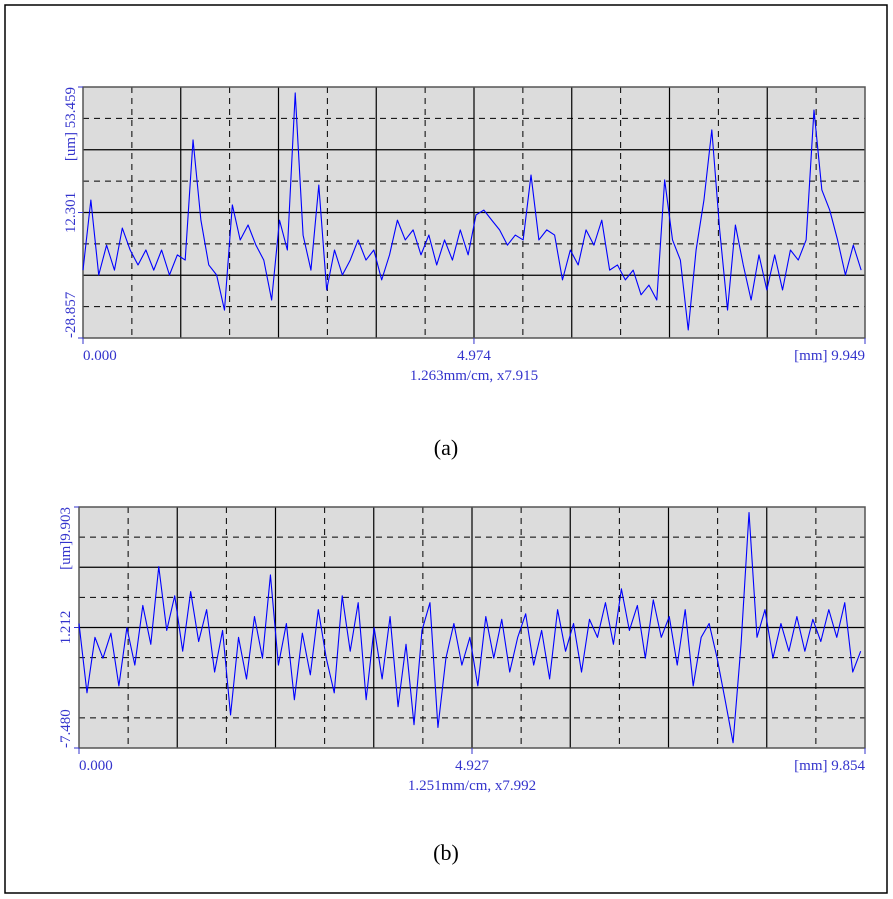 The height and width of the screenshot is (899, 893). I want to click on caption: (a), so click(446, 447).